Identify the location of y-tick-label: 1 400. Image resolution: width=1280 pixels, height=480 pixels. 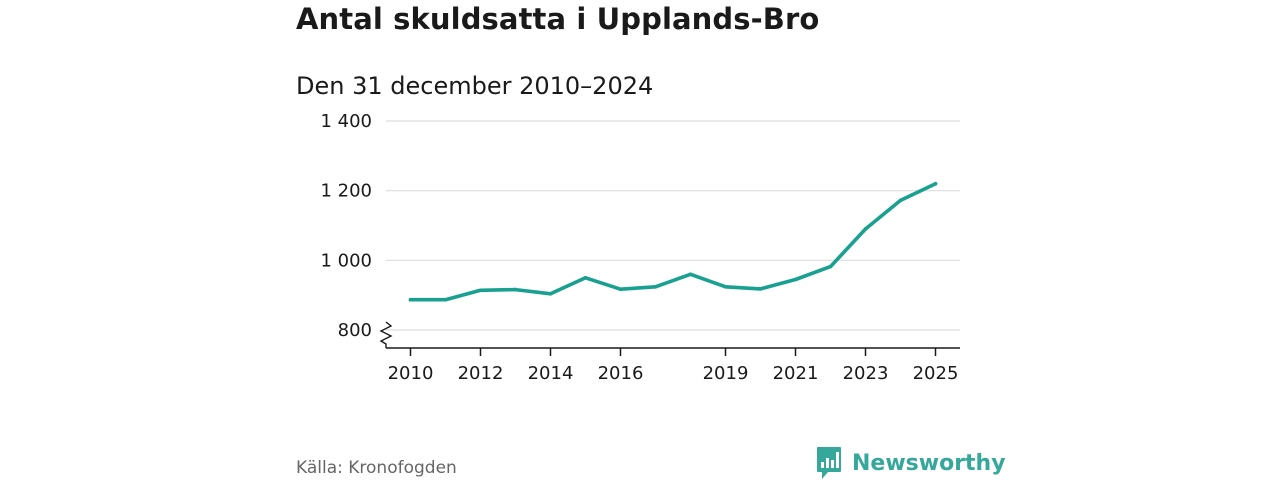
(346, 121).